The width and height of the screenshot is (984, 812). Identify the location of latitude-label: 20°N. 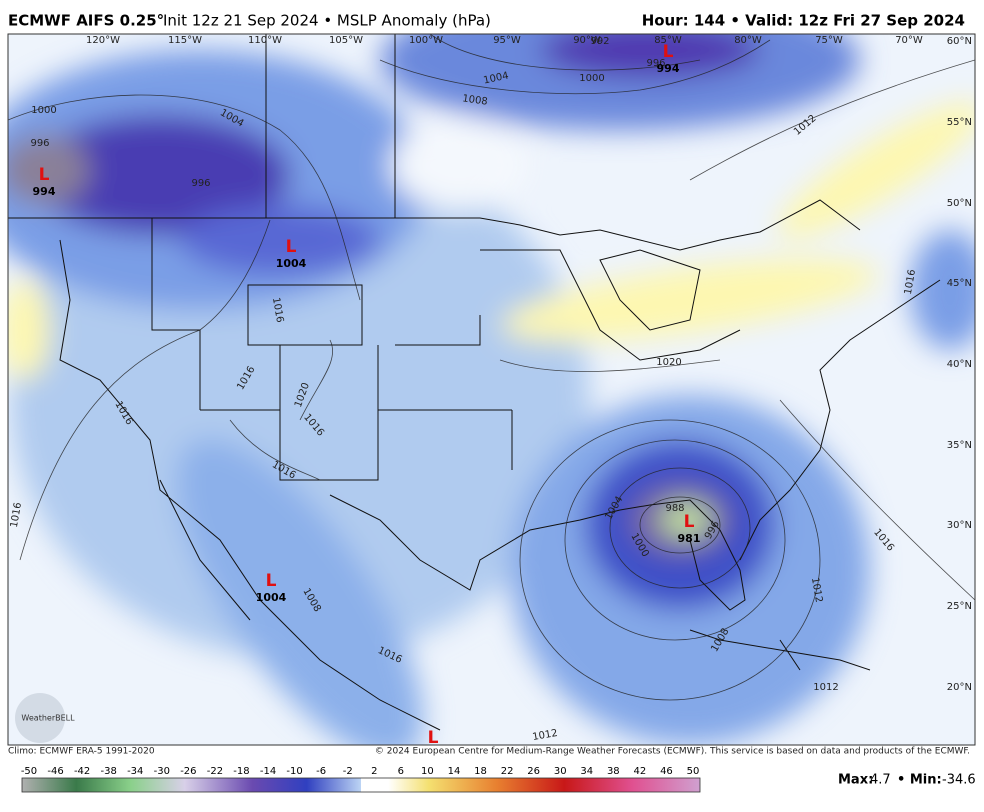
(959, 687).